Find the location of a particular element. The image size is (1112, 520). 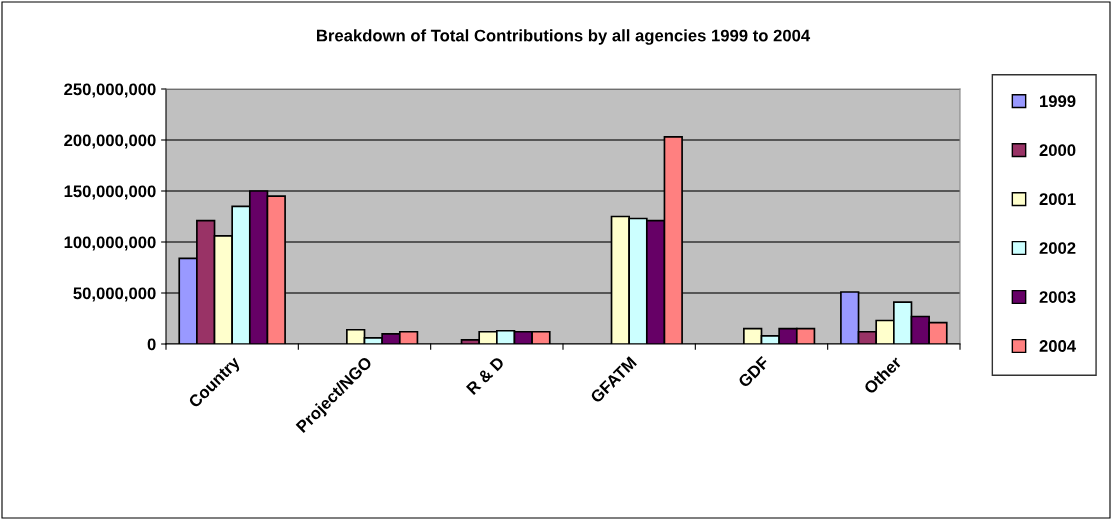

y-tick-label: 200,000,000 is located at coordinates (110, 141).